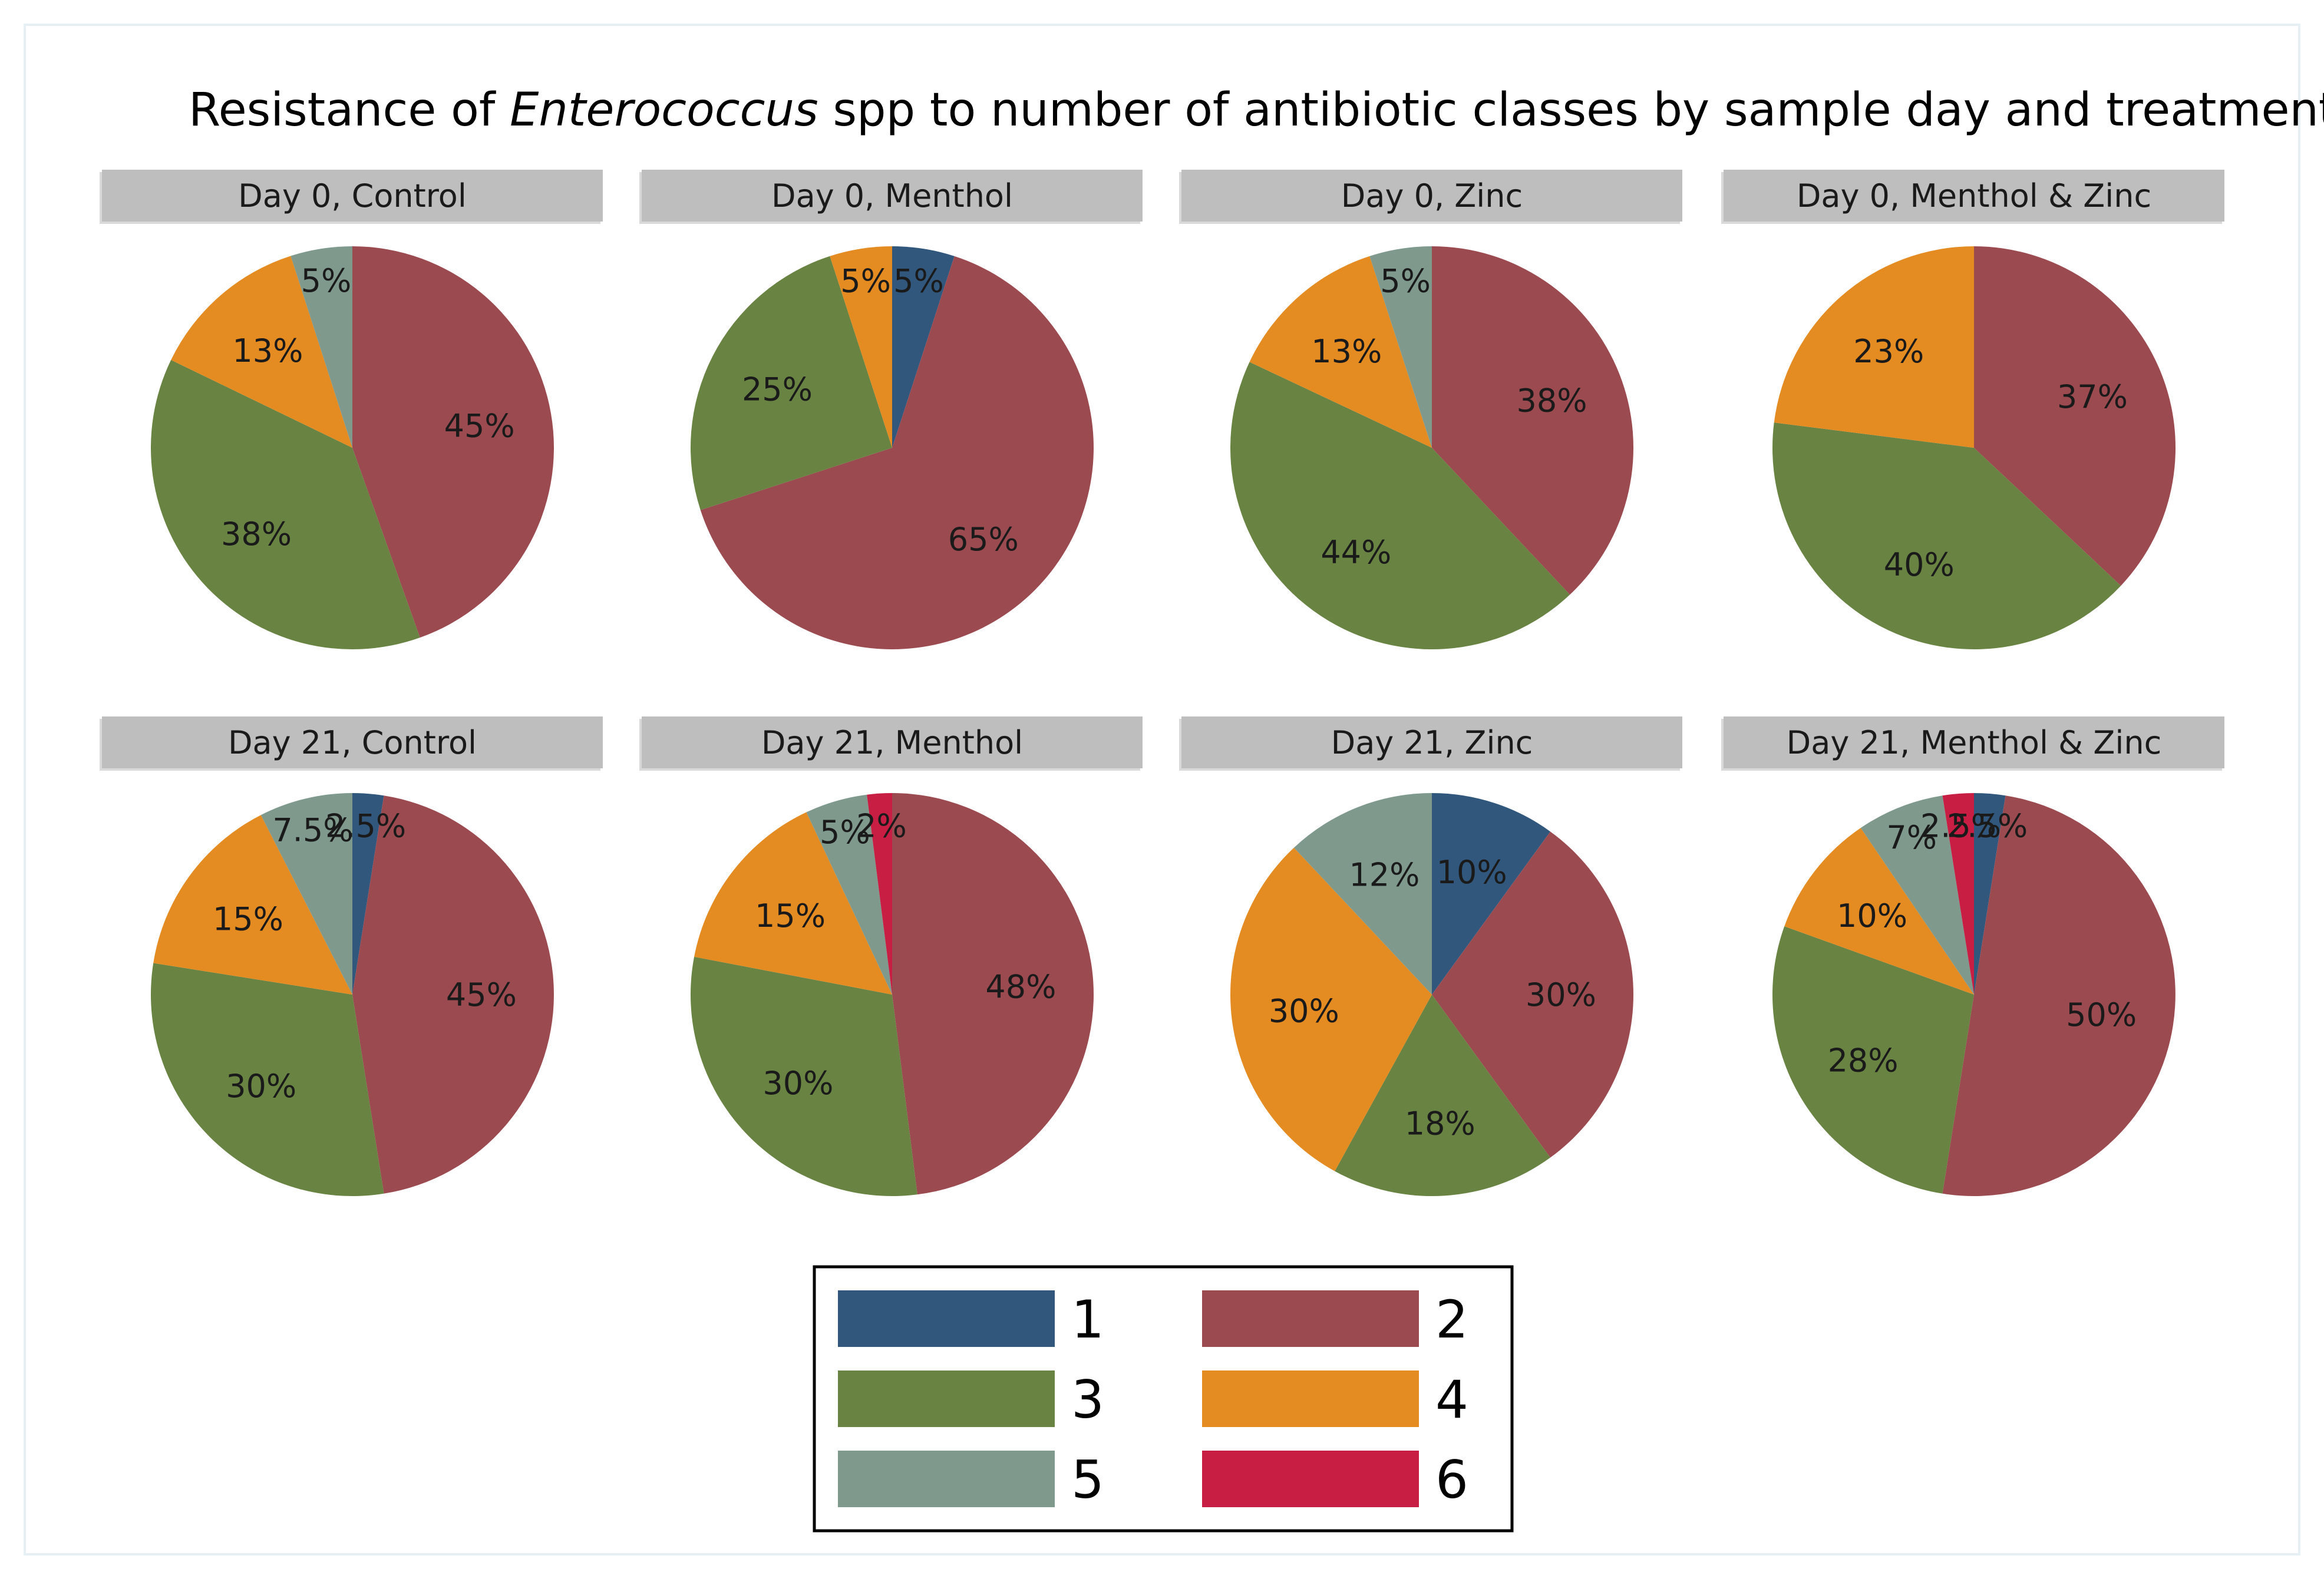  Describe the element at coordinates (312, 830) in the screenshot. I see `slice-label: 7.5%` at that location.